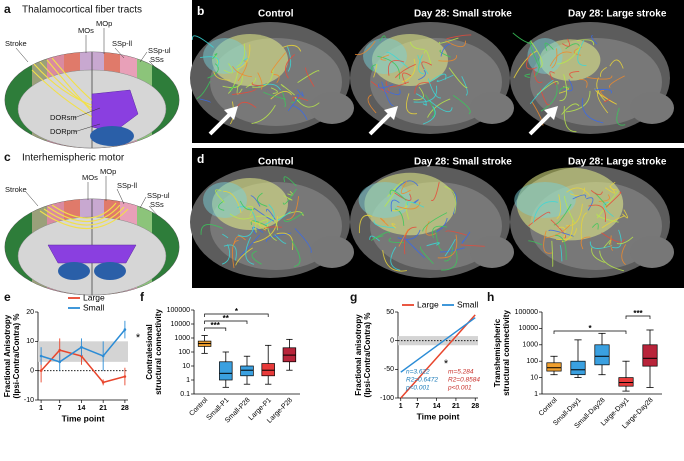 This screenshot has height=461, width=684. Describe the element at coordinates (16, 189) in the screenshot. I see `region-label: Stroke` at that location.